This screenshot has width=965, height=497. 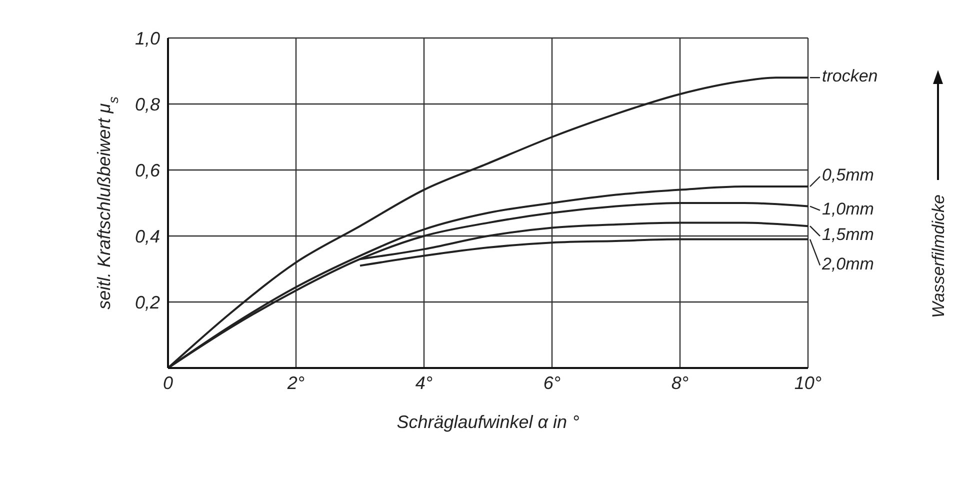 I want to click on y-tick-label: 0,4, so click(x=147, y=236).